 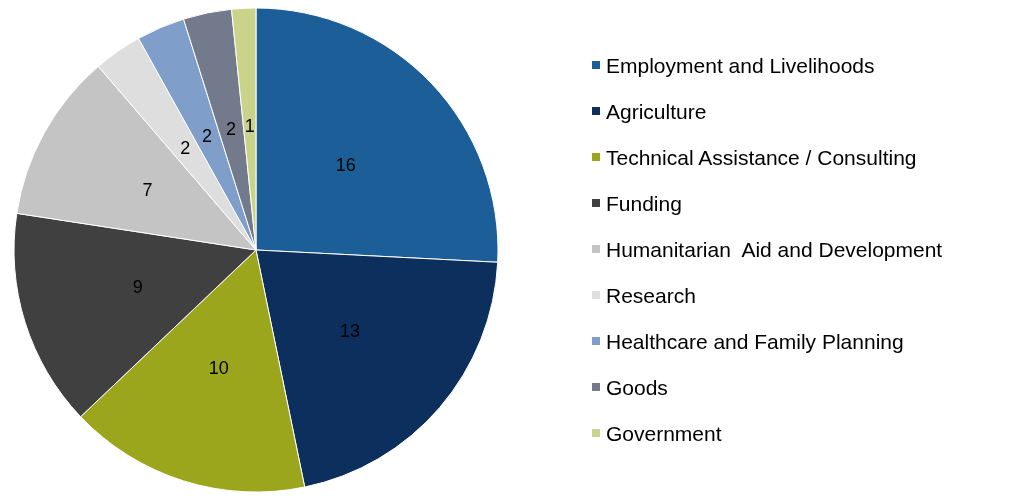 What do you see at coordinates (345, 164) in the screenshot?
I see `data-label: 16` at bounding box center [345, 164].